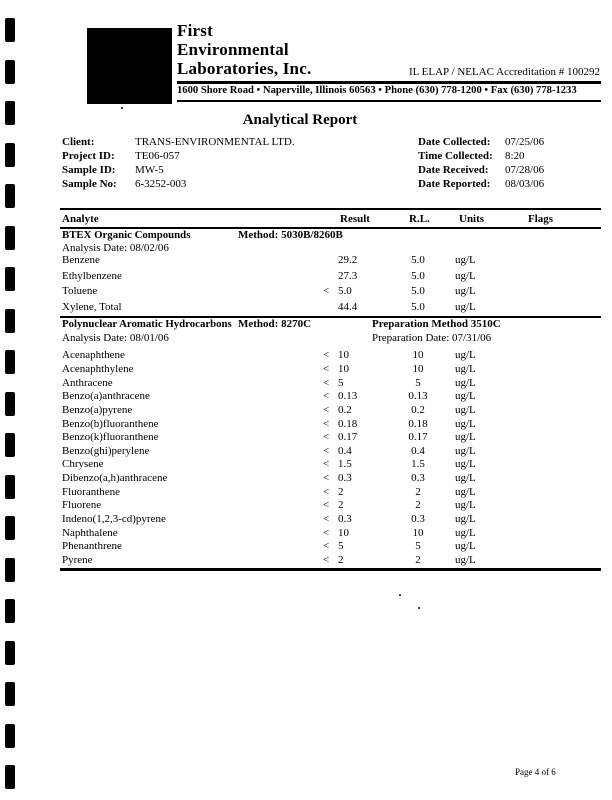 The height and width of the screenshot is (800, 612). Describe the element at coordinates (80, 218) in the screenshot. I see `column-header-analyte: Analyte` at that location.